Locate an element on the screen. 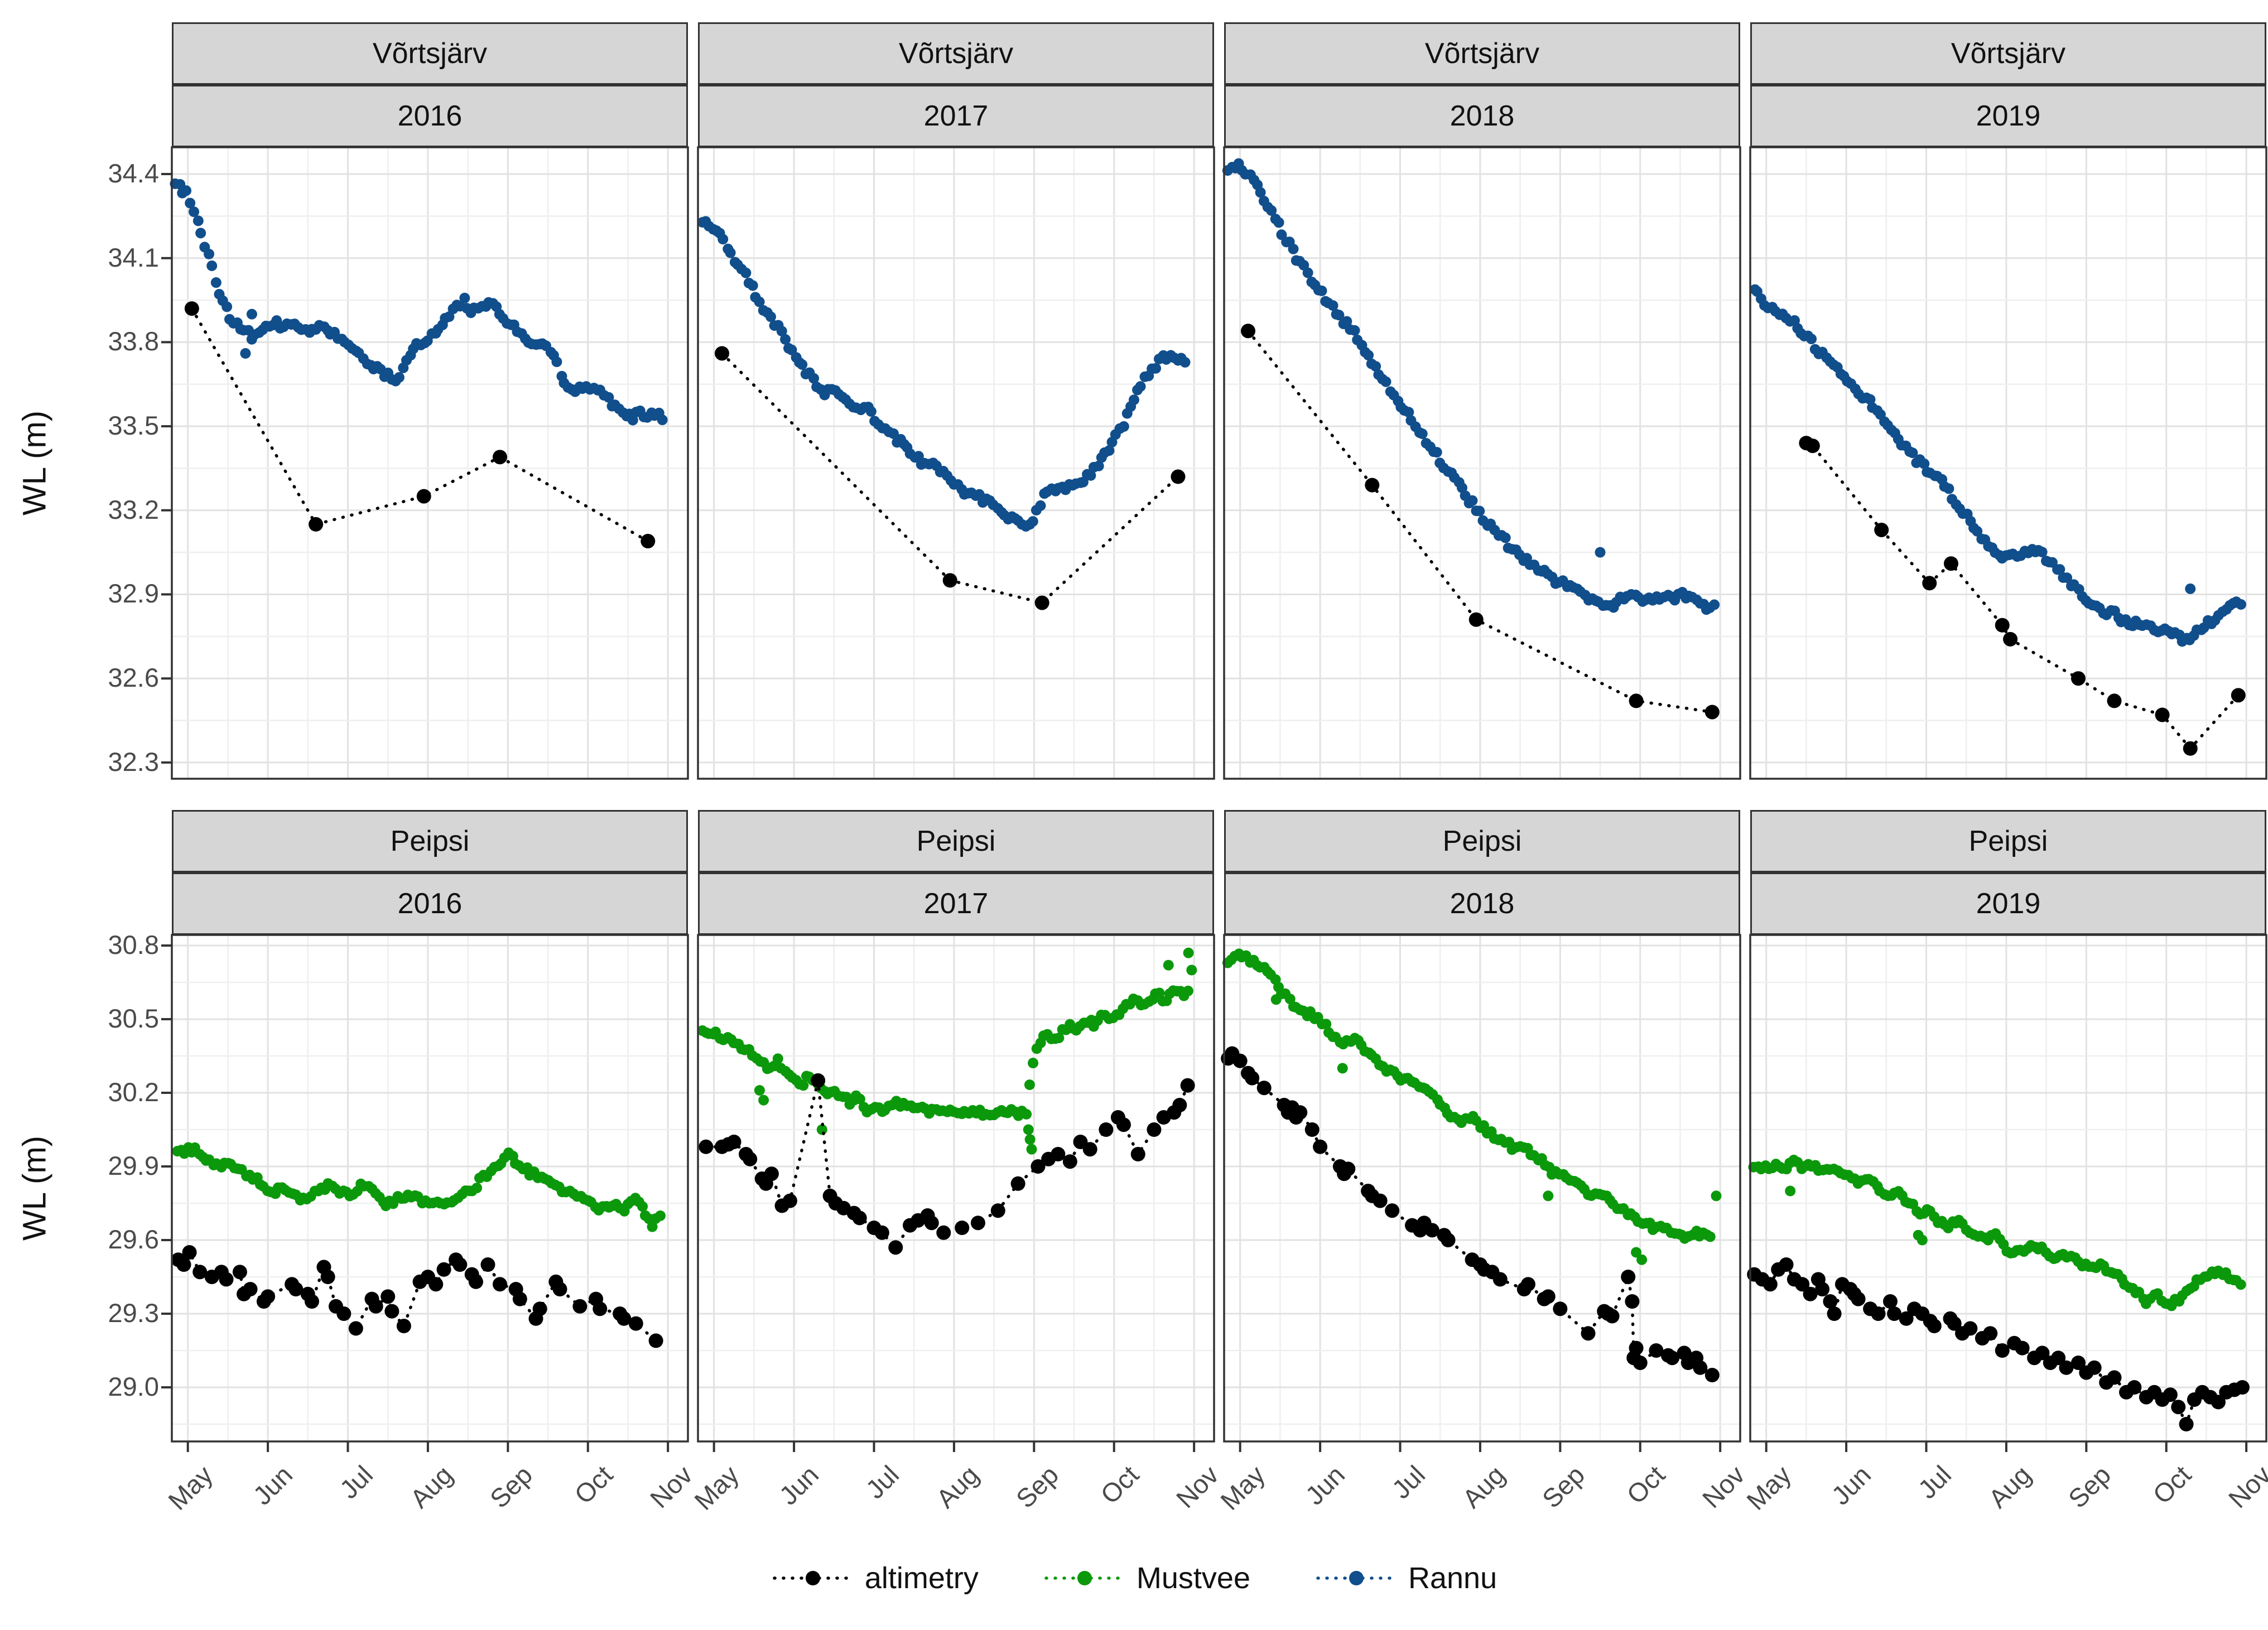 The width and height of the screenshot is (2268, 1630). panel-Võrtsjärv-2018 is located at coordinates (1481, 463).